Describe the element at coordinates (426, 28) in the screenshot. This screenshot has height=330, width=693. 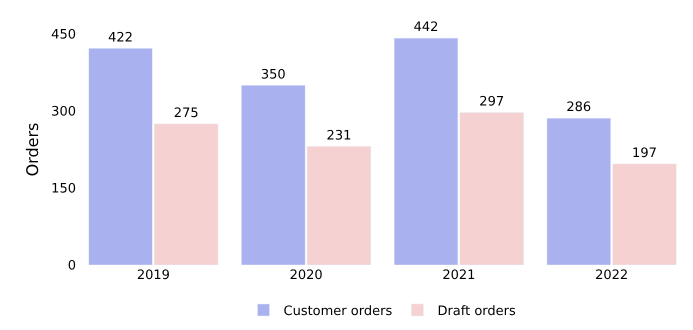
I see `data-label: 442` at that location.